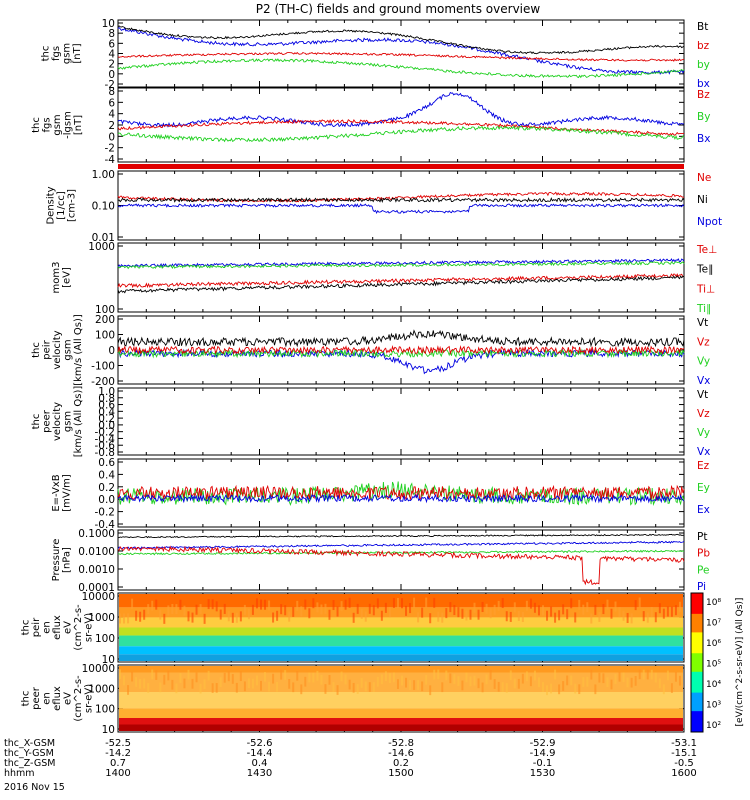  What do you see at coordinates (701, 587) in the screenshot?
I see `legend-Pi: Pi` at bounding box center [701, 587].